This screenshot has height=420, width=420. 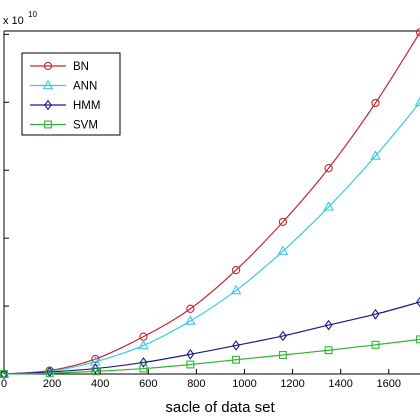 I want to click on x-tick-label: 1200, so click(x=292, y=384).